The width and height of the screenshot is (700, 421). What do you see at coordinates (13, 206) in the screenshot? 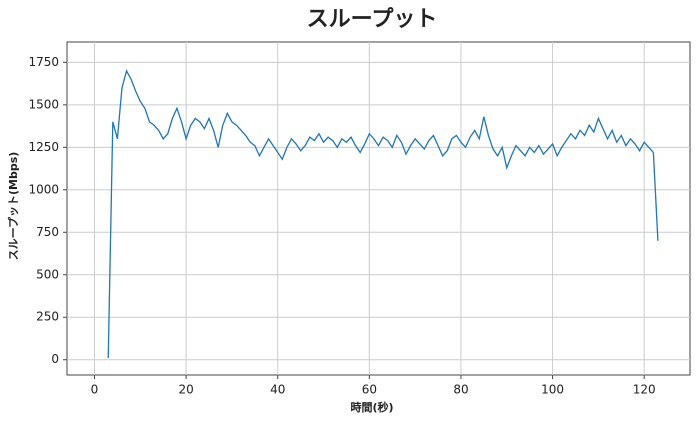
I see `y-axis-label: スループット(Mbps)` at bounding box center [13, 206].